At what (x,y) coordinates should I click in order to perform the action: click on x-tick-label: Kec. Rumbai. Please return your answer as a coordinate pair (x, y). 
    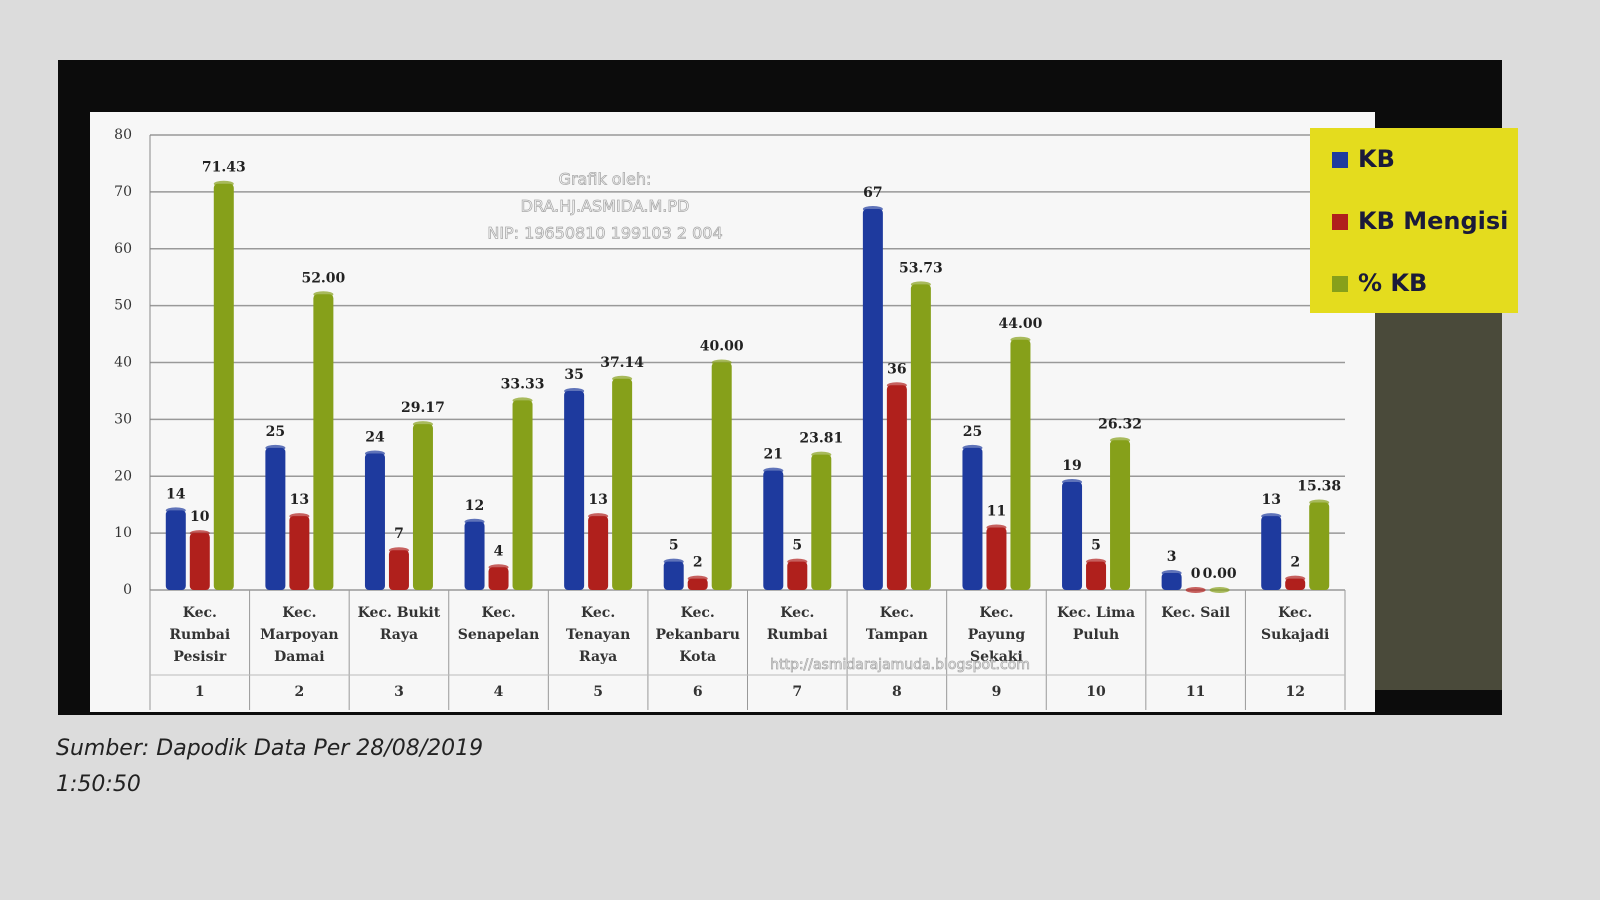
    Looking at the image, I should click on (797, 624).